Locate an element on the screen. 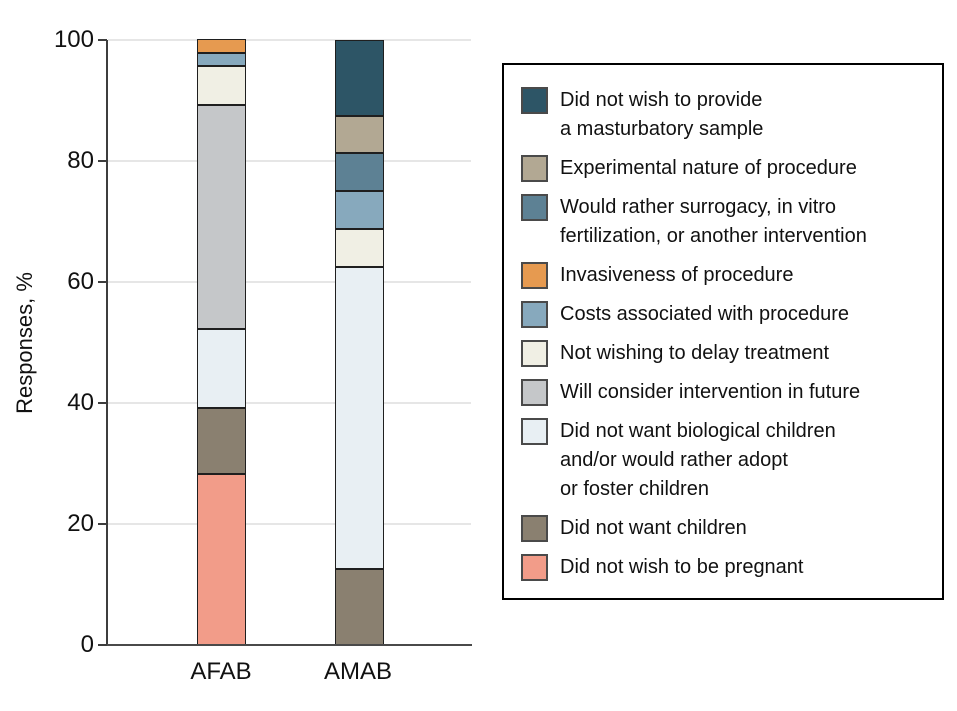 This screenshot has width=957, height=711. y-tick-label-60: 60 is located at coordinates (80, 281).